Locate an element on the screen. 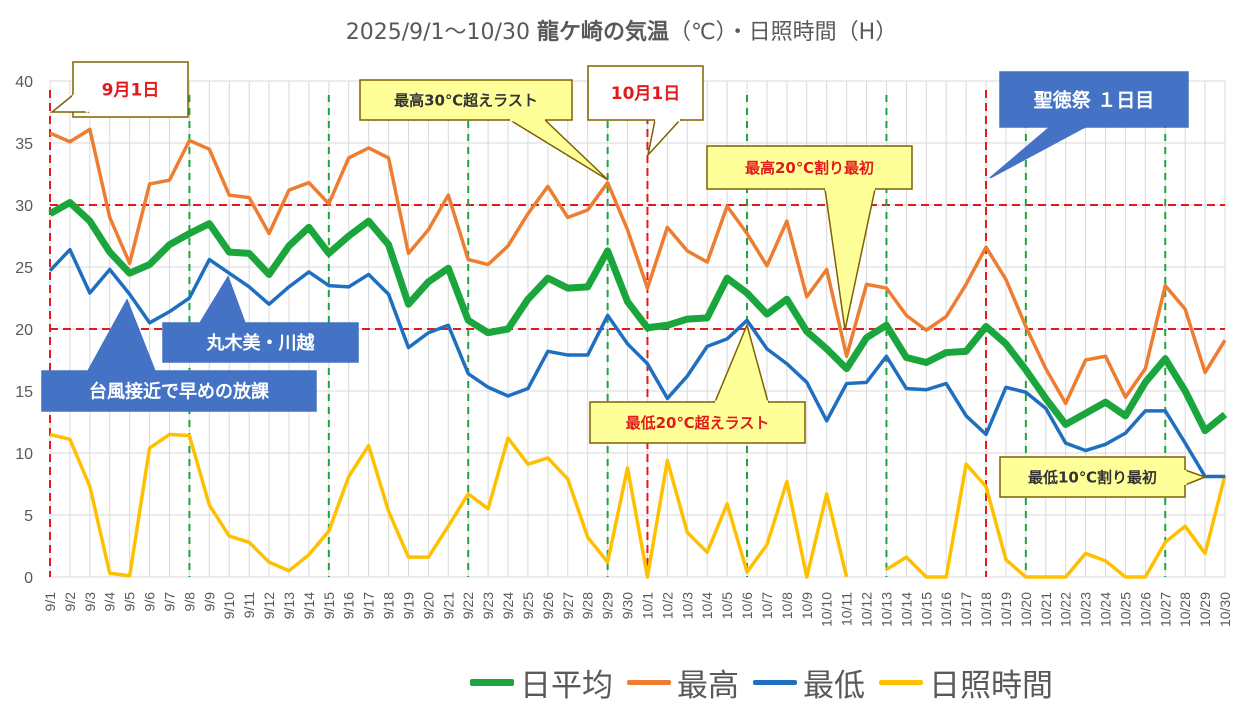  title-units: （℃）・日照時間（H） is located at coordinates (783, 32).